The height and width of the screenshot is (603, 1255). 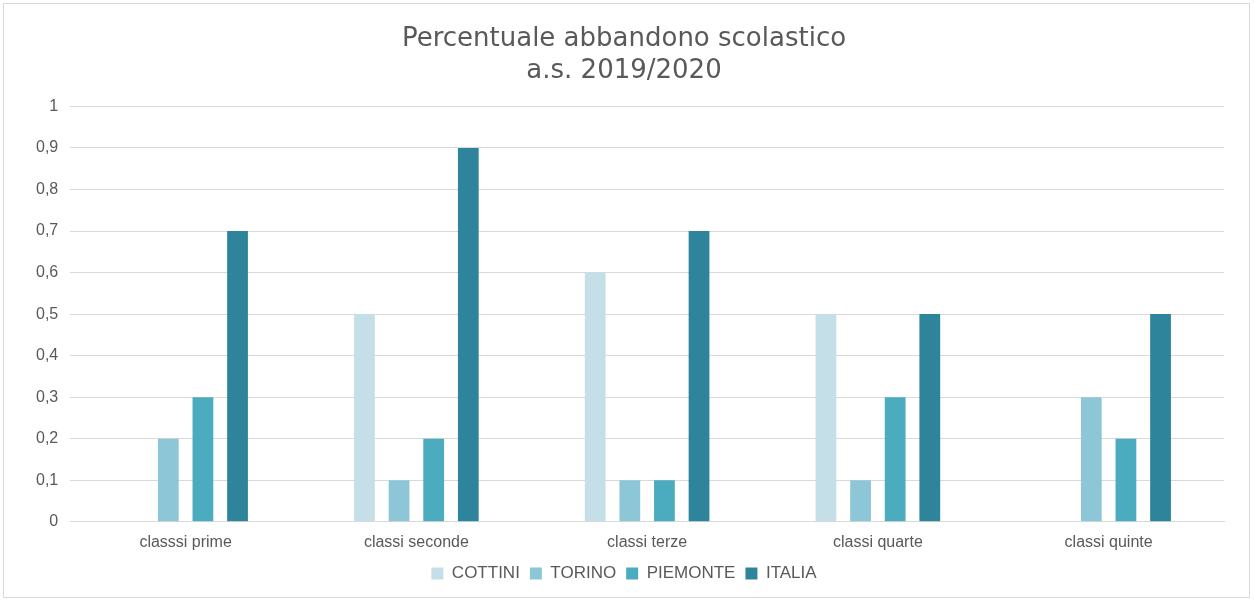 I want to click on y-tick-label: 0, so click(x=54, y=521).